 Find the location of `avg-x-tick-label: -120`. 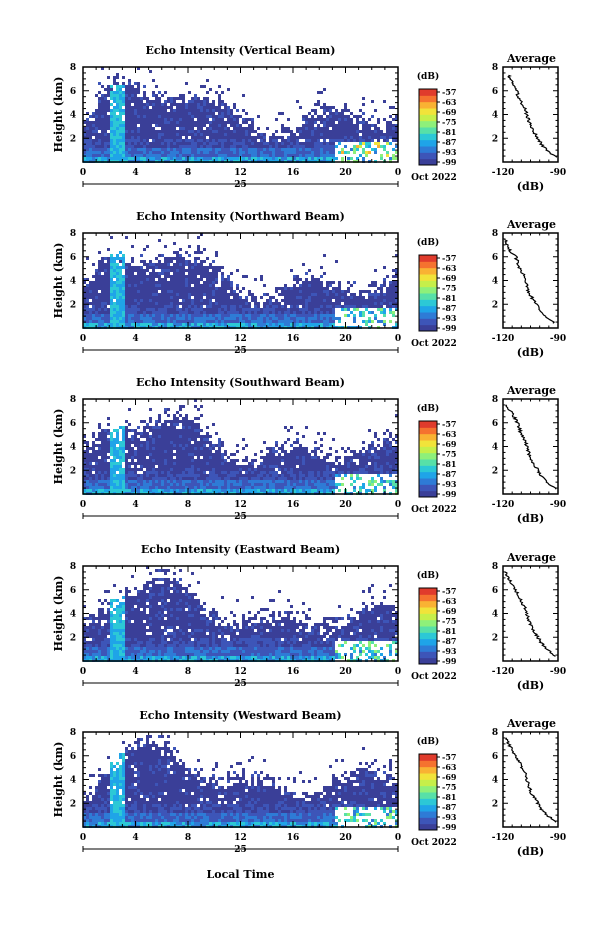

avg-x-tick-label: -120 is located at coordinates (503, 339).